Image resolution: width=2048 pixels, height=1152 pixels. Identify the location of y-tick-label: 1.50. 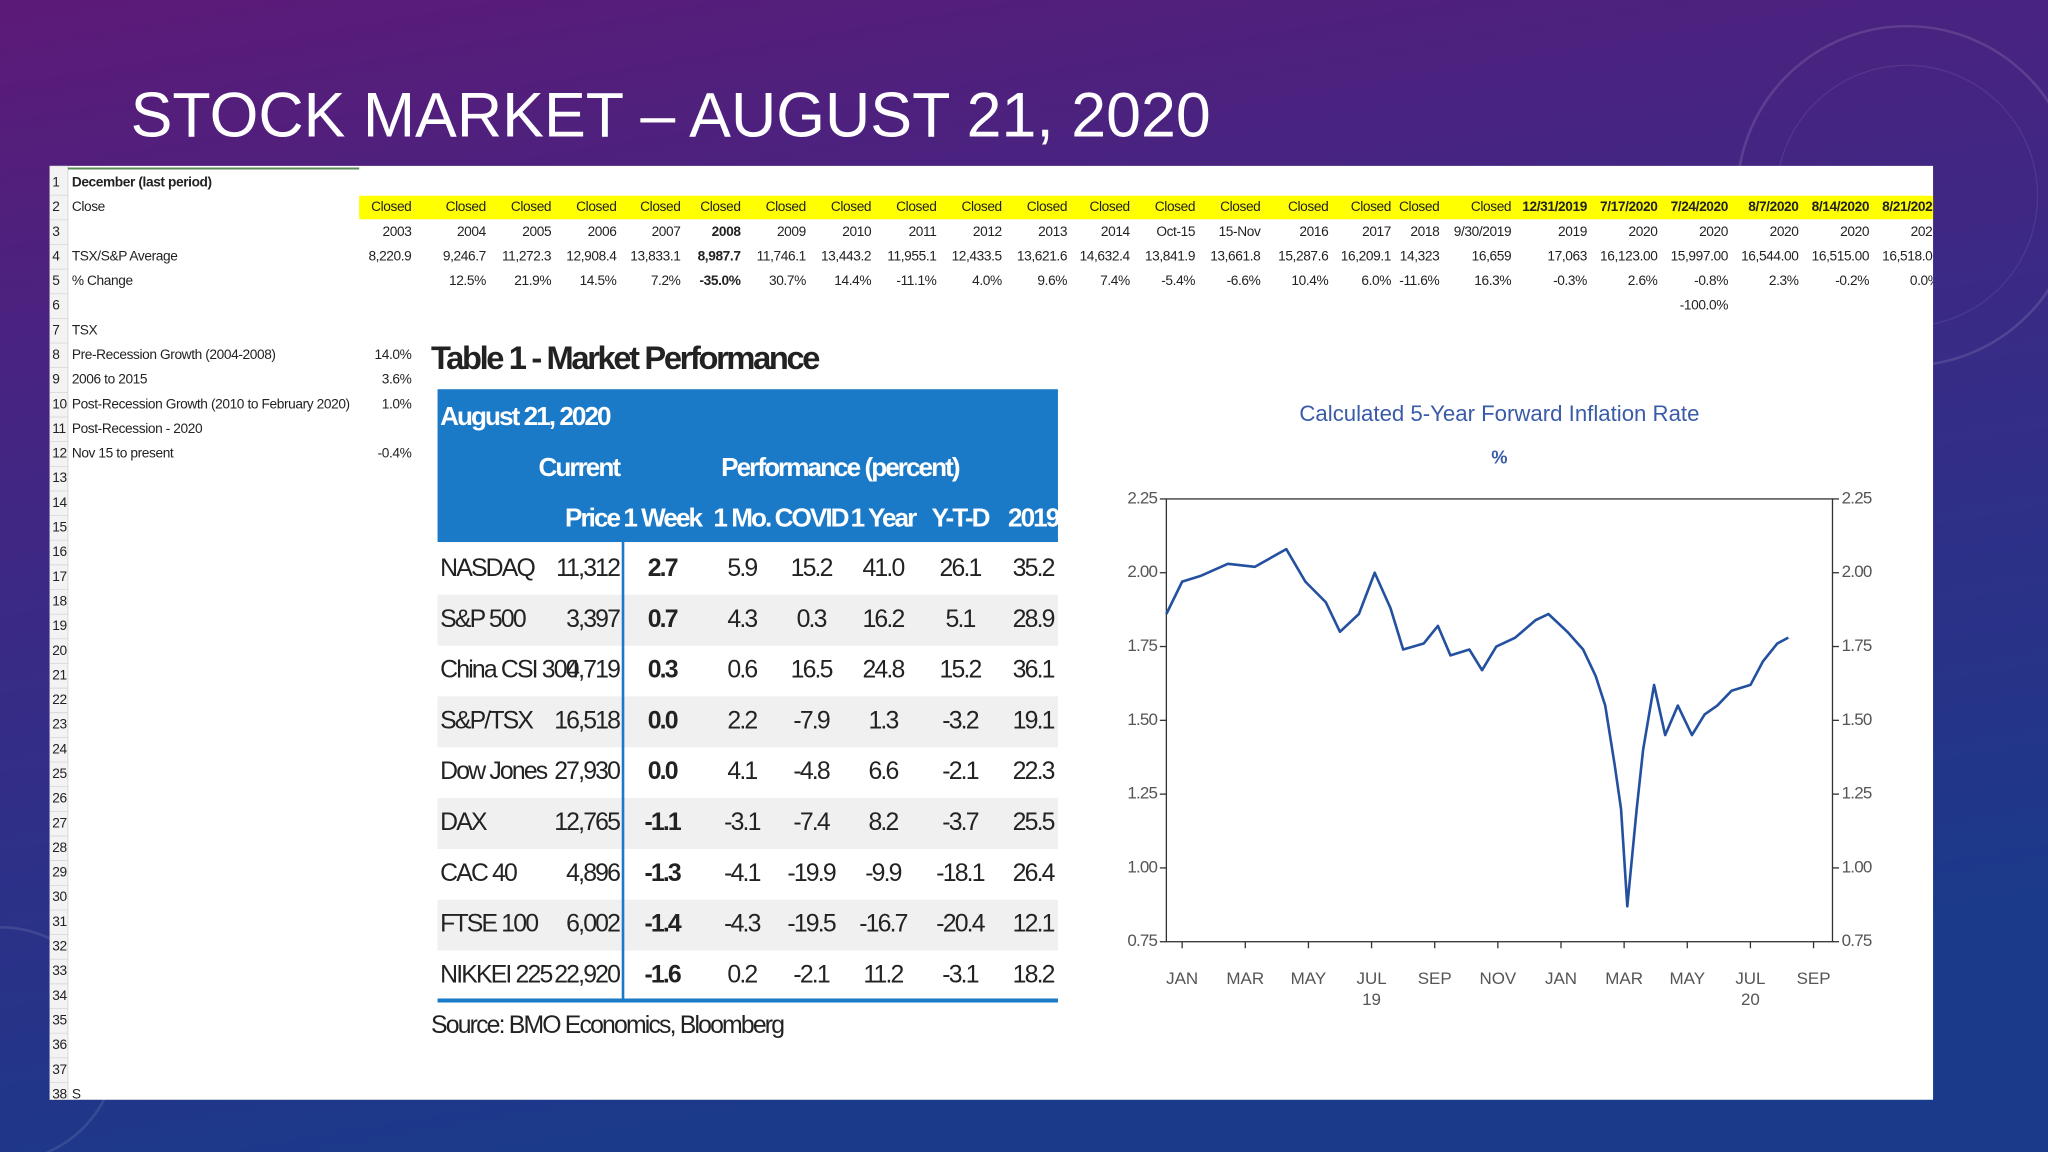
(1142, 719).